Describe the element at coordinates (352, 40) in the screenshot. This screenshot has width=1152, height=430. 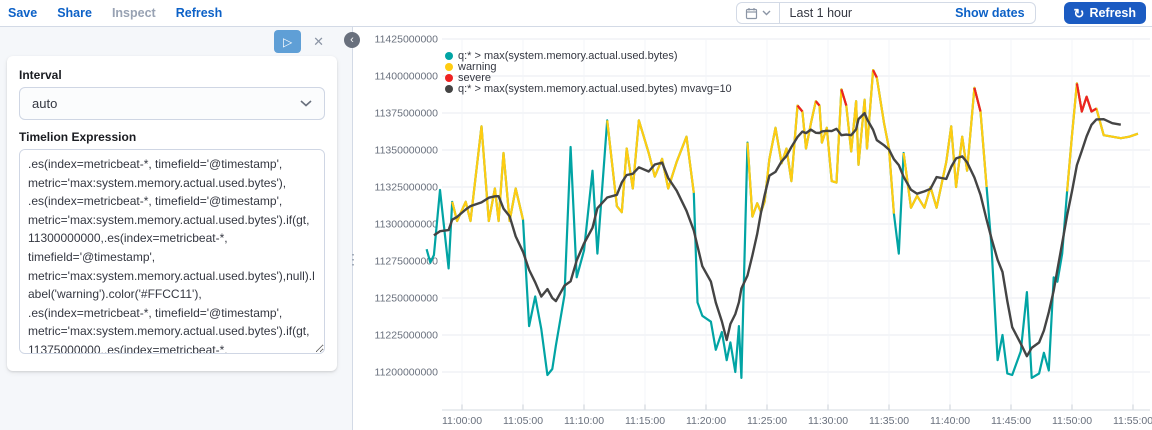
I see `collapse-editor-button: ‹` at that location.